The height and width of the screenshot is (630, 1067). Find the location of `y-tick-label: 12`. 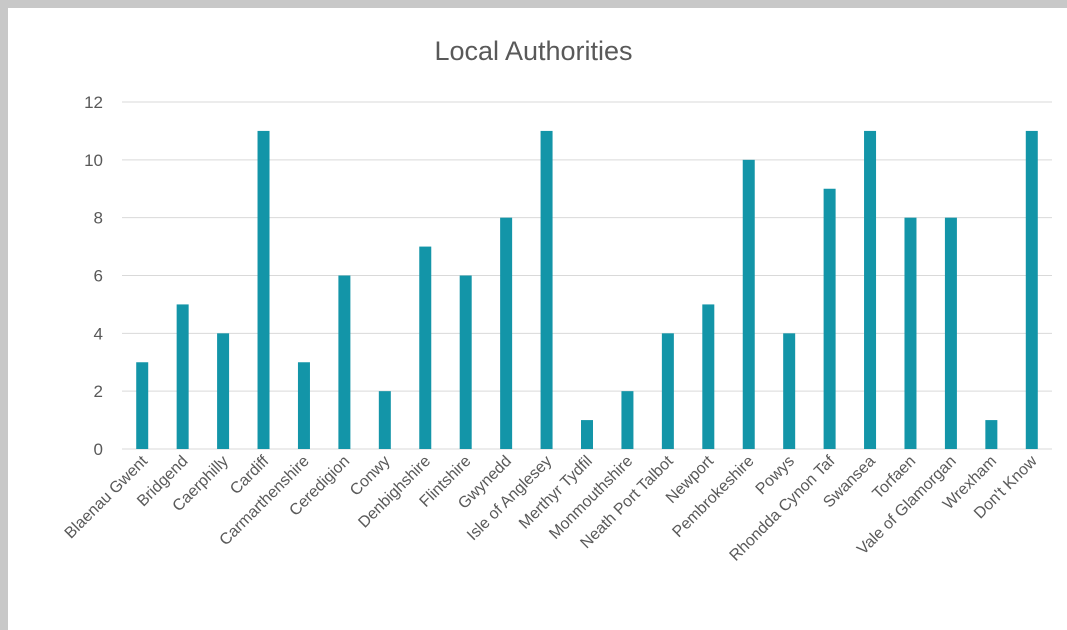

y-tick-label: 12 is located at coordinates (93, 102).